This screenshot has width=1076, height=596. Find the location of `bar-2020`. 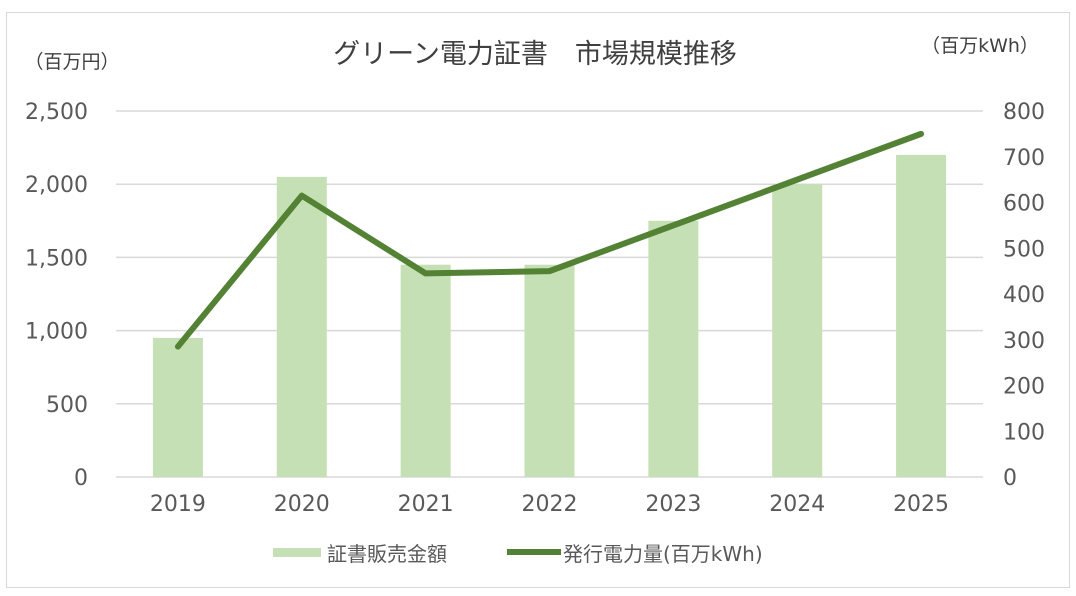

bar-2020 is located at coordinates (301, 326).